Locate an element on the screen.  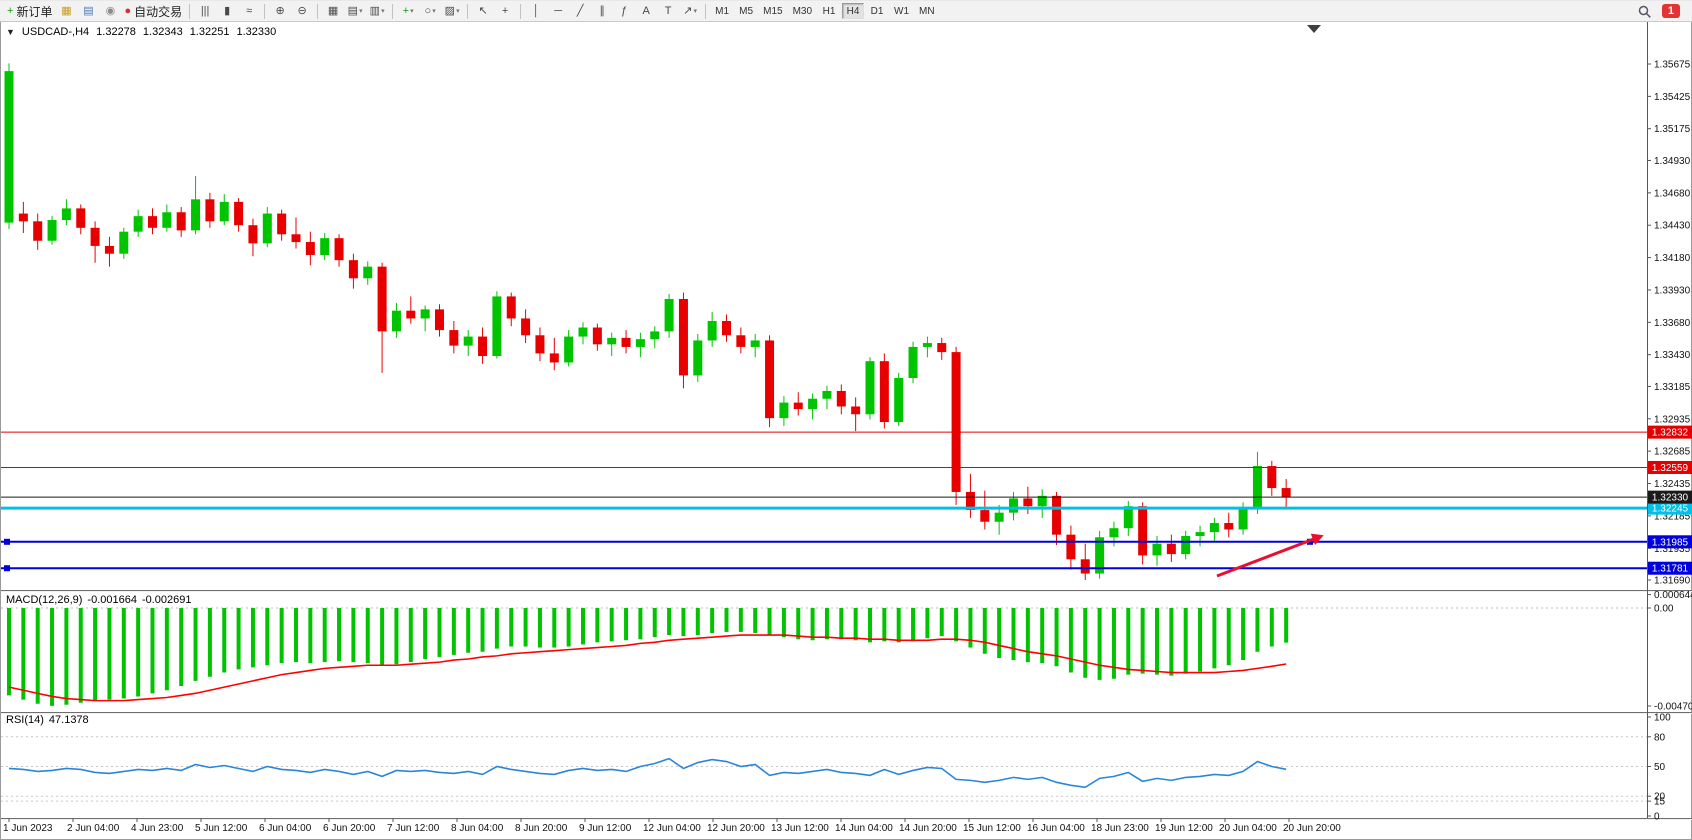
timeframe-m30-button: M30 is located at coordinates (802, 11).